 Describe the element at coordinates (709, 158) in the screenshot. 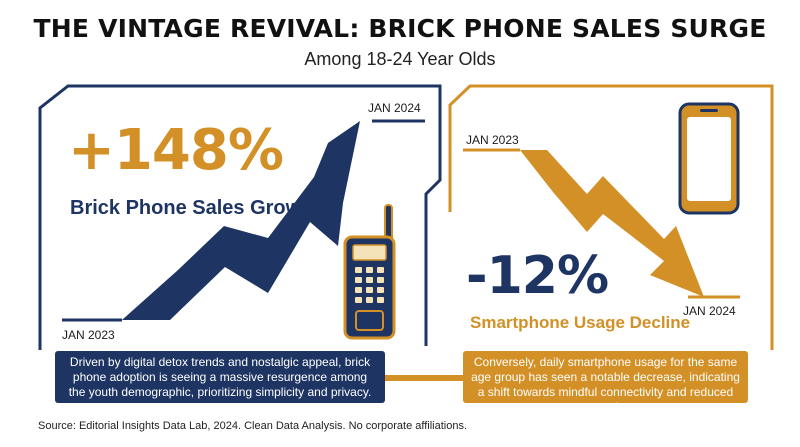

I see `smartphone-icon` at that location.